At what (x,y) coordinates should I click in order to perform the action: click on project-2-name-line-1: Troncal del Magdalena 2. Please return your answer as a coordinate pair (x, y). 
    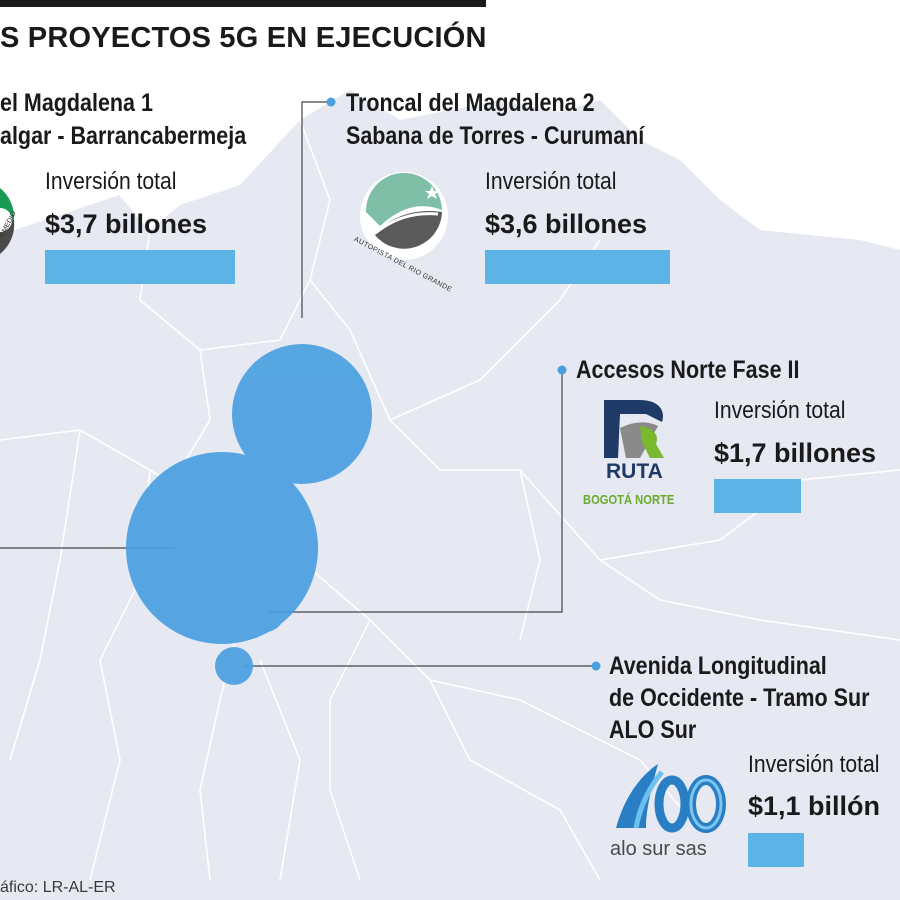
    Looking at the image, I should click on (470, 103).